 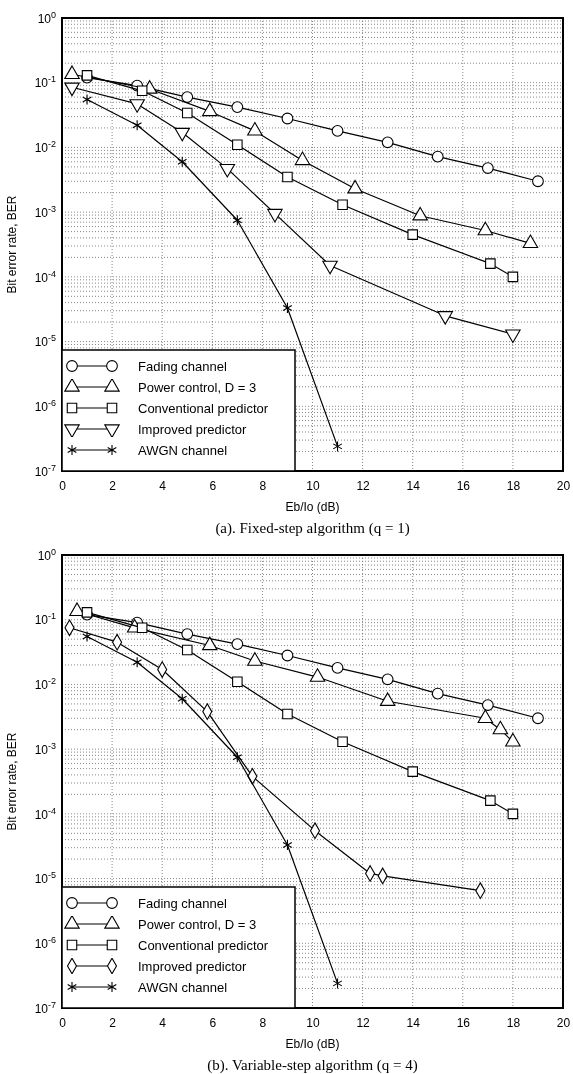 I want to click on text: (a). Fixed-step algorithm (q = 1), so click(x=312, y=528).